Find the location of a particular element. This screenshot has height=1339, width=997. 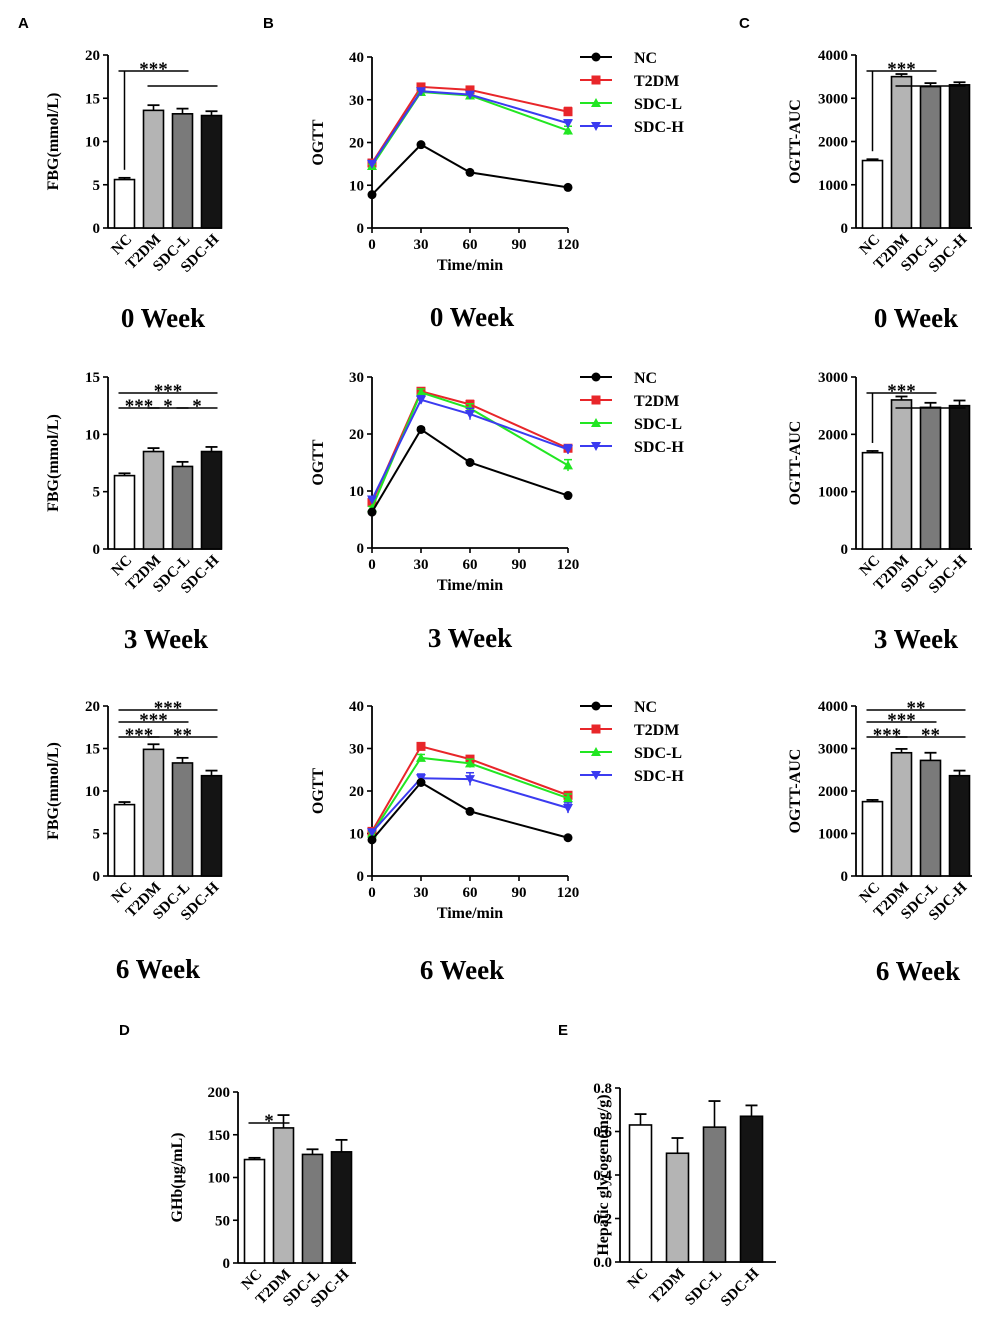

legend-label-sdc-h: SDC-H is located at coordinates (659, 447).